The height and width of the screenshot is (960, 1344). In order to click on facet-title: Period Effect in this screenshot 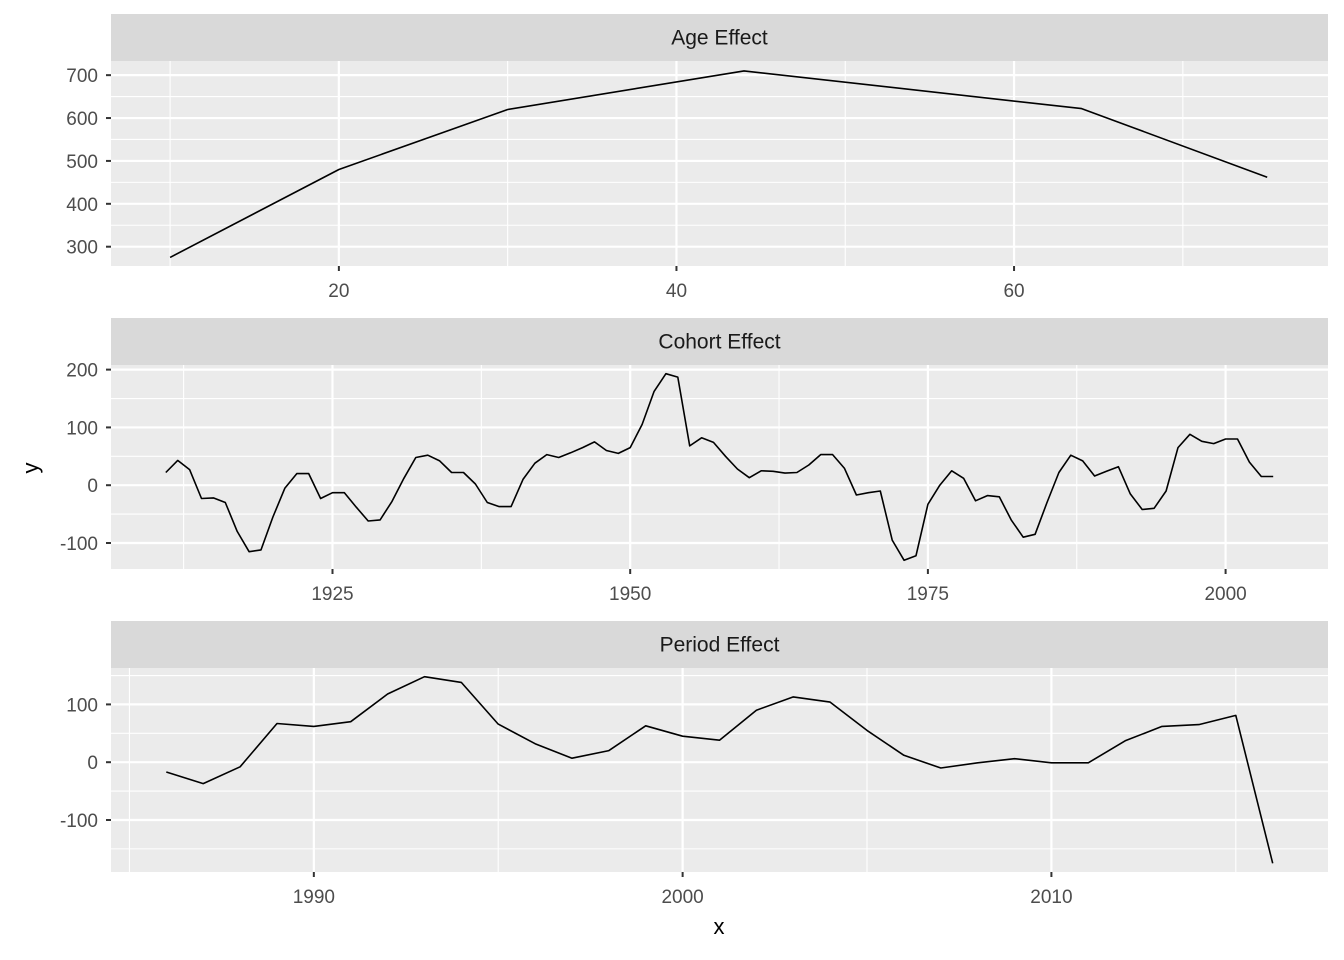, I will do `click(720, 645)`.